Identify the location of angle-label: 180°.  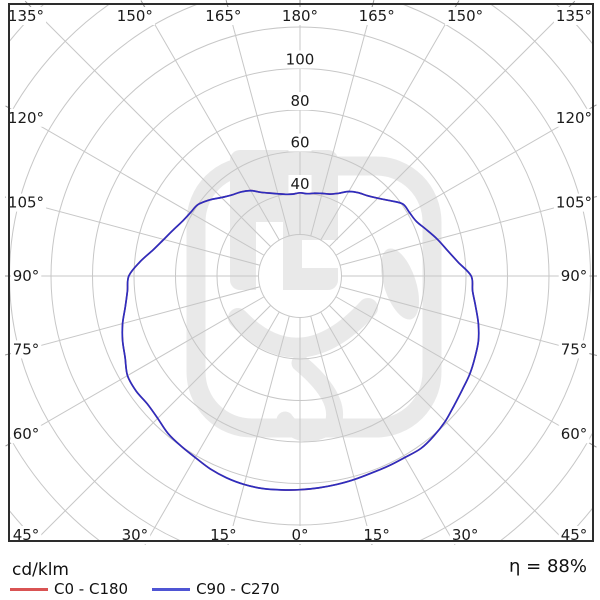
(300, 16).